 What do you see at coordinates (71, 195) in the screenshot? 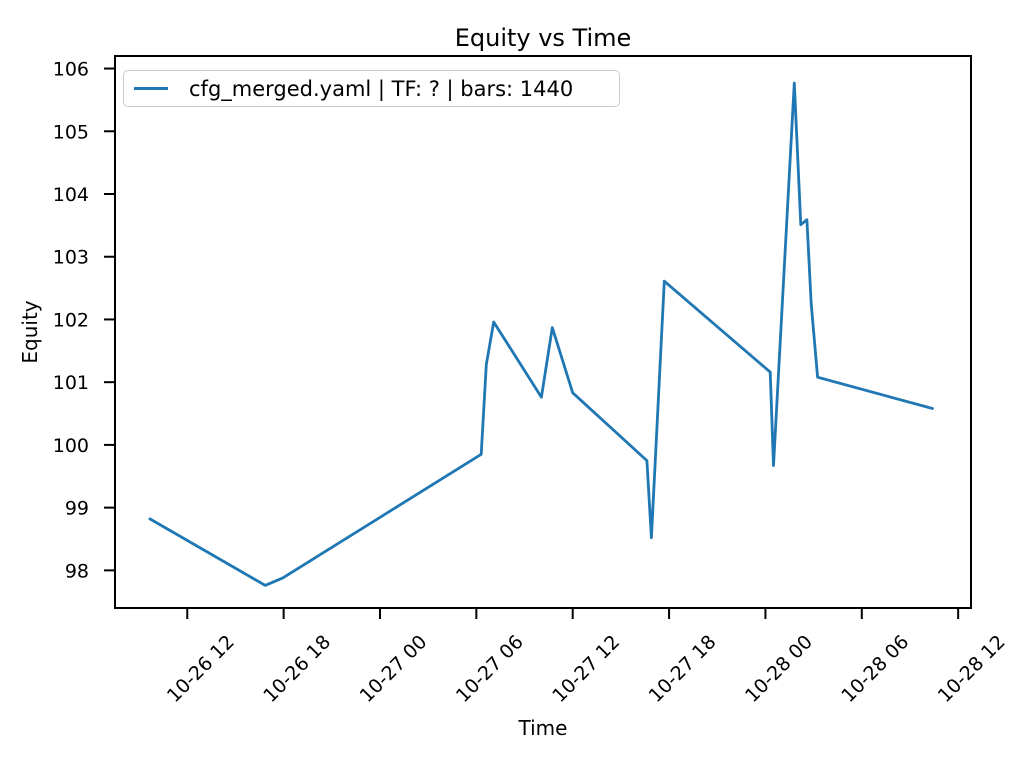
I see `y-tick-label: 104` at bounding box center [71, 195].